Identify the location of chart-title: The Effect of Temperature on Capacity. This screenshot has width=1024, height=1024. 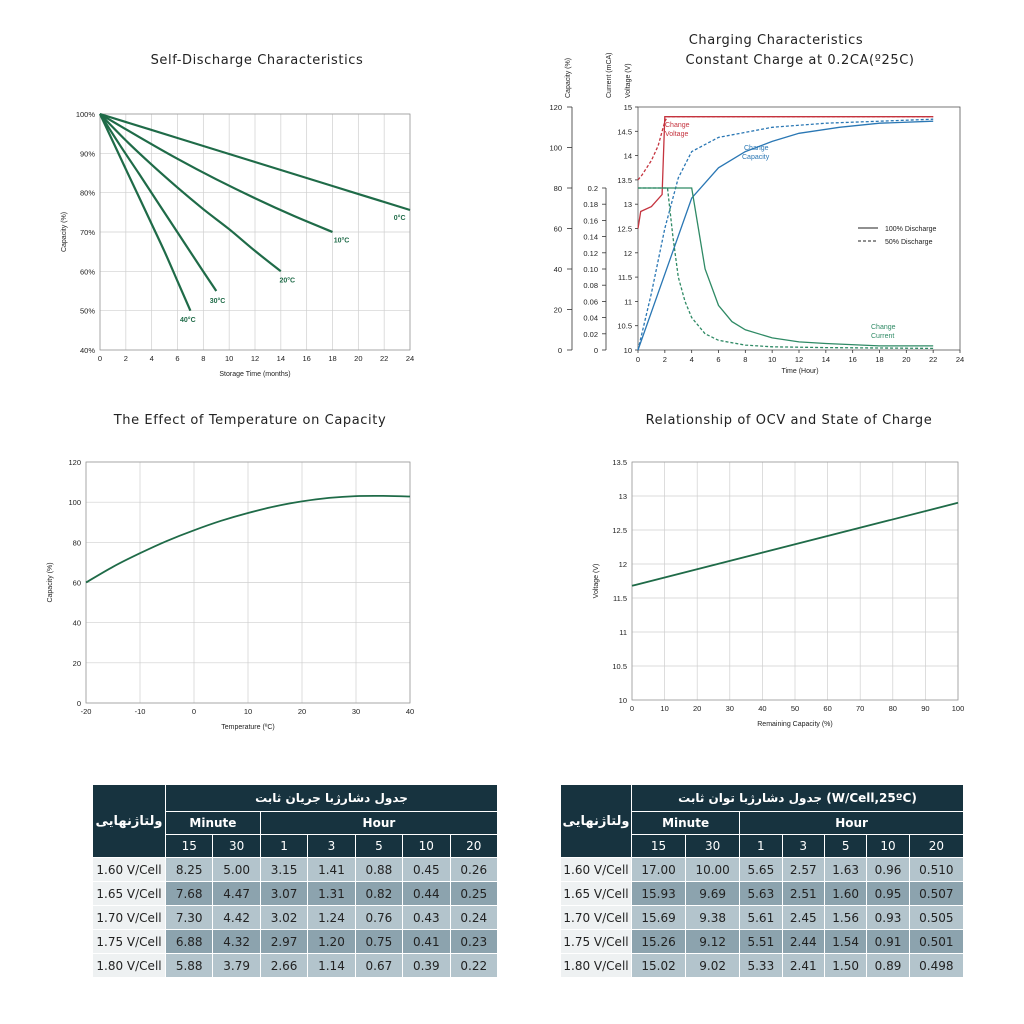
(250, 420).